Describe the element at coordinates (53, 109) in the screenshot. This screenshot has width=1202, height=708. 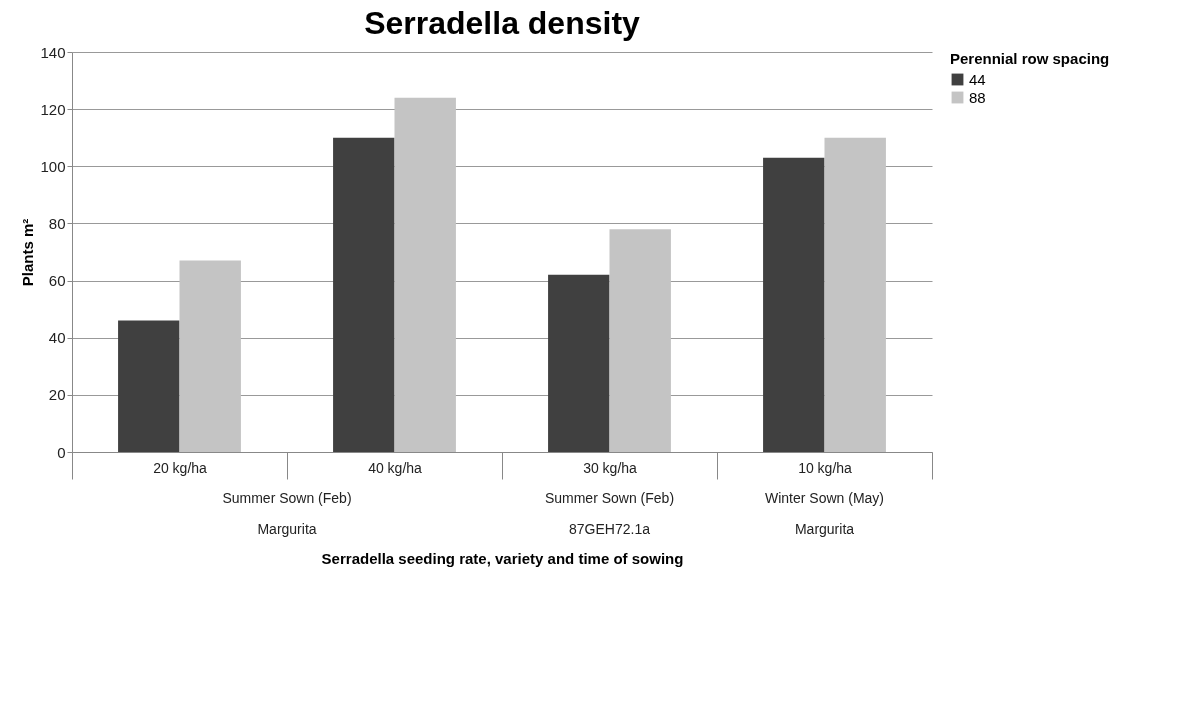
I see `y-tick-label: 120` at that location.